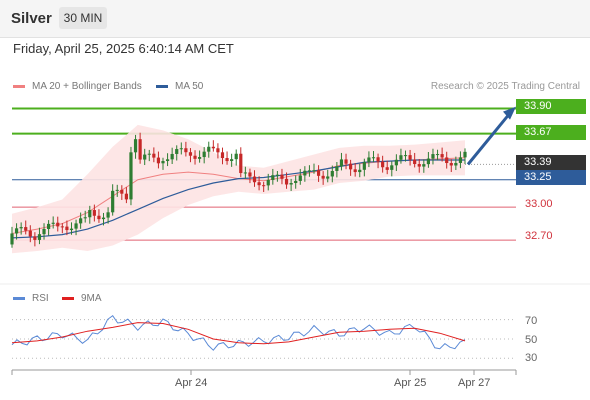 Image resolution: width=590 pixels, height=400 pixels. I want to click on rsi-tick-30: 30, so click(531, 358).